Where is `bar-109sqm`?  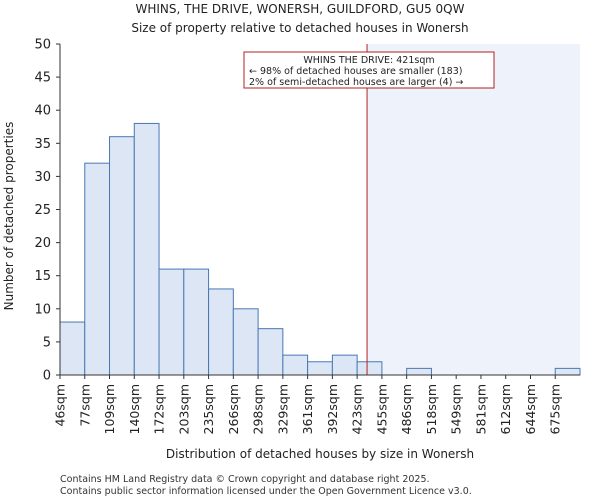 bar-109sqm is located at coordinates (122, 256).